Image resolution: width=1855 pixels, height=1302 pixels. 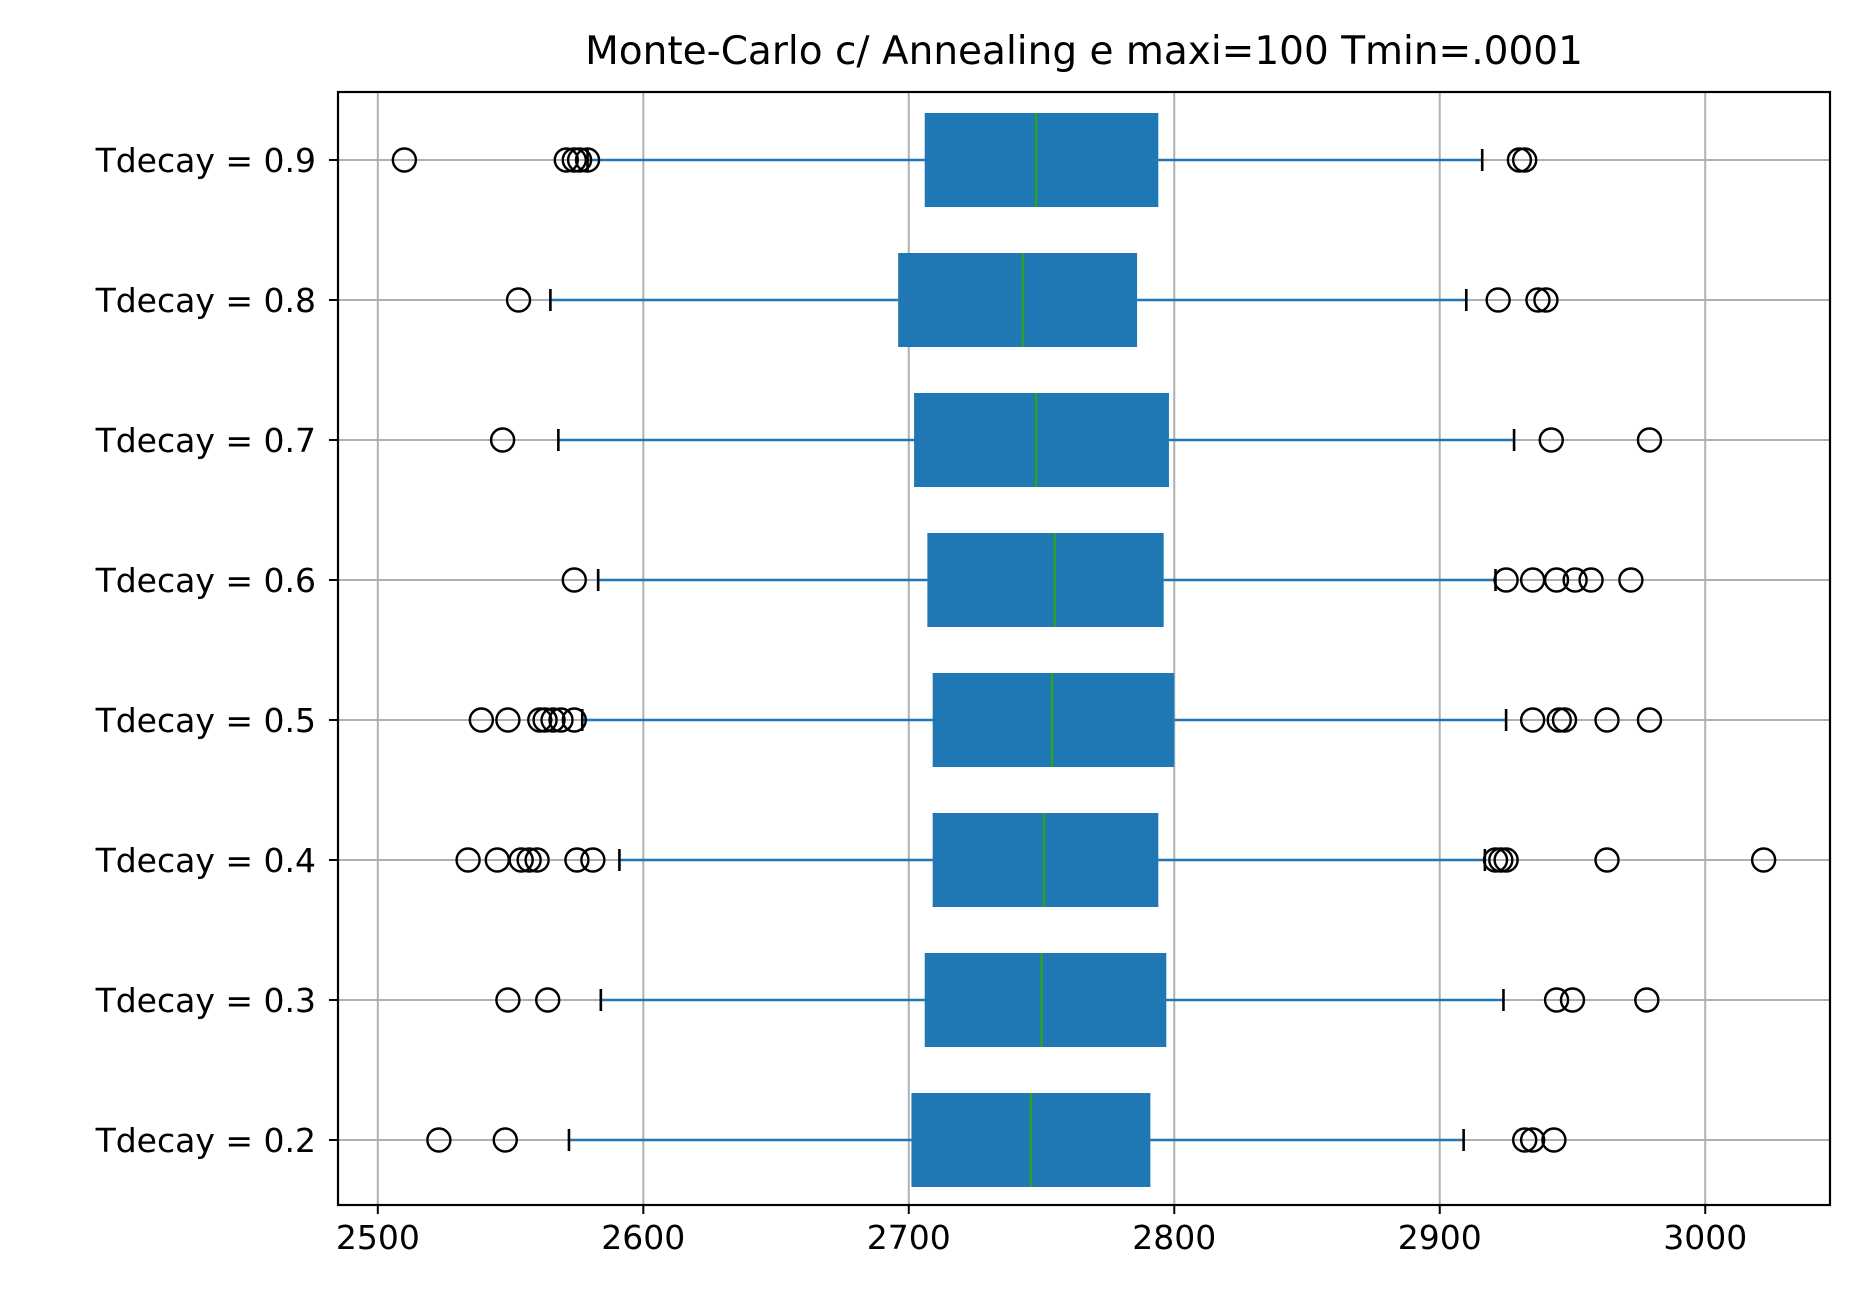 I want to click on y-tick-label: Tdecay = 0.3, so click(x=205, y=1000).